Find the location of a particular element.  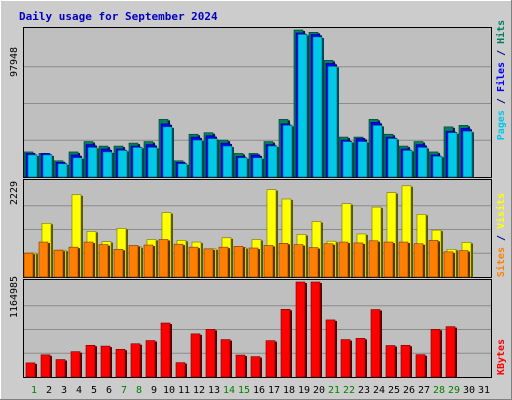

legend-part-bottom-0: KBytes is located at coordinates (501, 357).